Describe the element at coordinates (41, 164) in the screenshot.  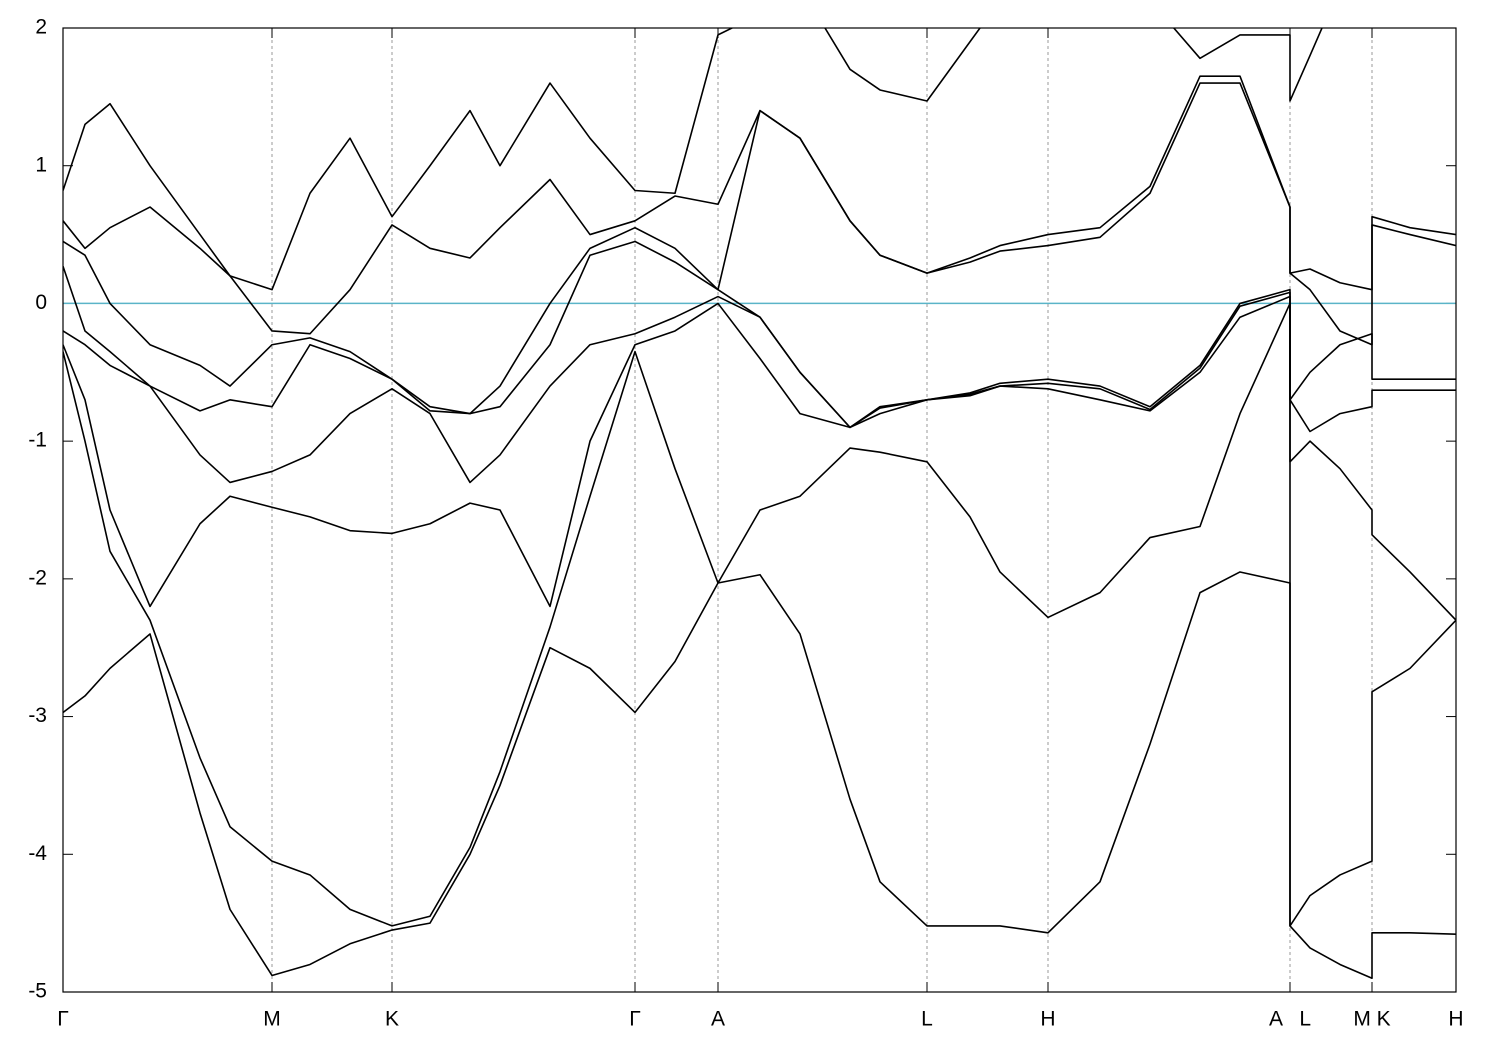
I see `y-tick-label: 1` at that location.